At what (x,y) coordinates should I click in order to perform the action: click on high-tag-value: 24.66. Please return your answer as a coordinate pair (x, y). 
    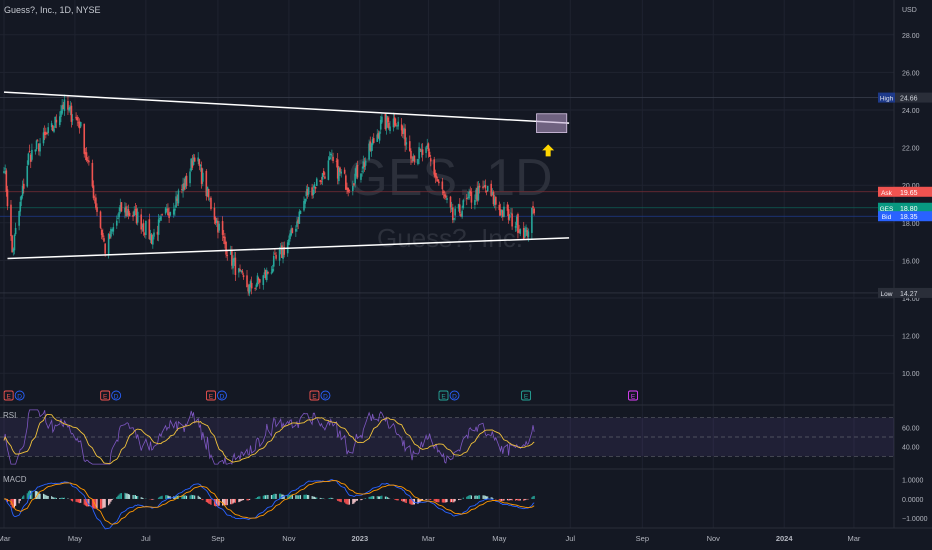
    Looking at the image, I should click on (909, 99).